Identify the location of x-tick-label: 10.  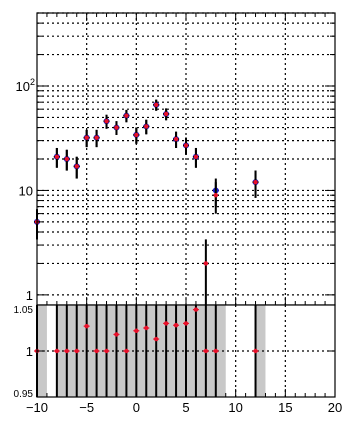
(235, 407).